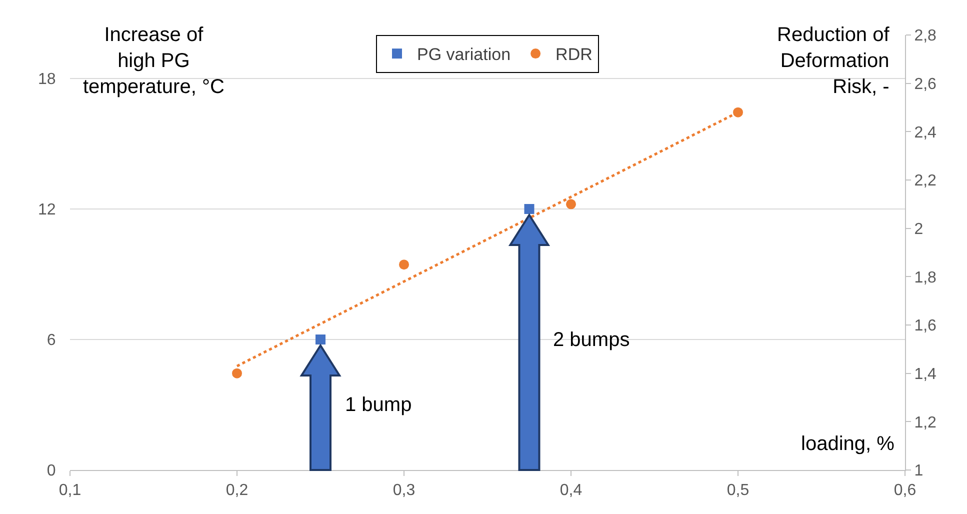  What do you see at coordinates (925, 181) in the screenshot?
I see `y2-tick-label: 2,2` at bounding box center [925, 181].